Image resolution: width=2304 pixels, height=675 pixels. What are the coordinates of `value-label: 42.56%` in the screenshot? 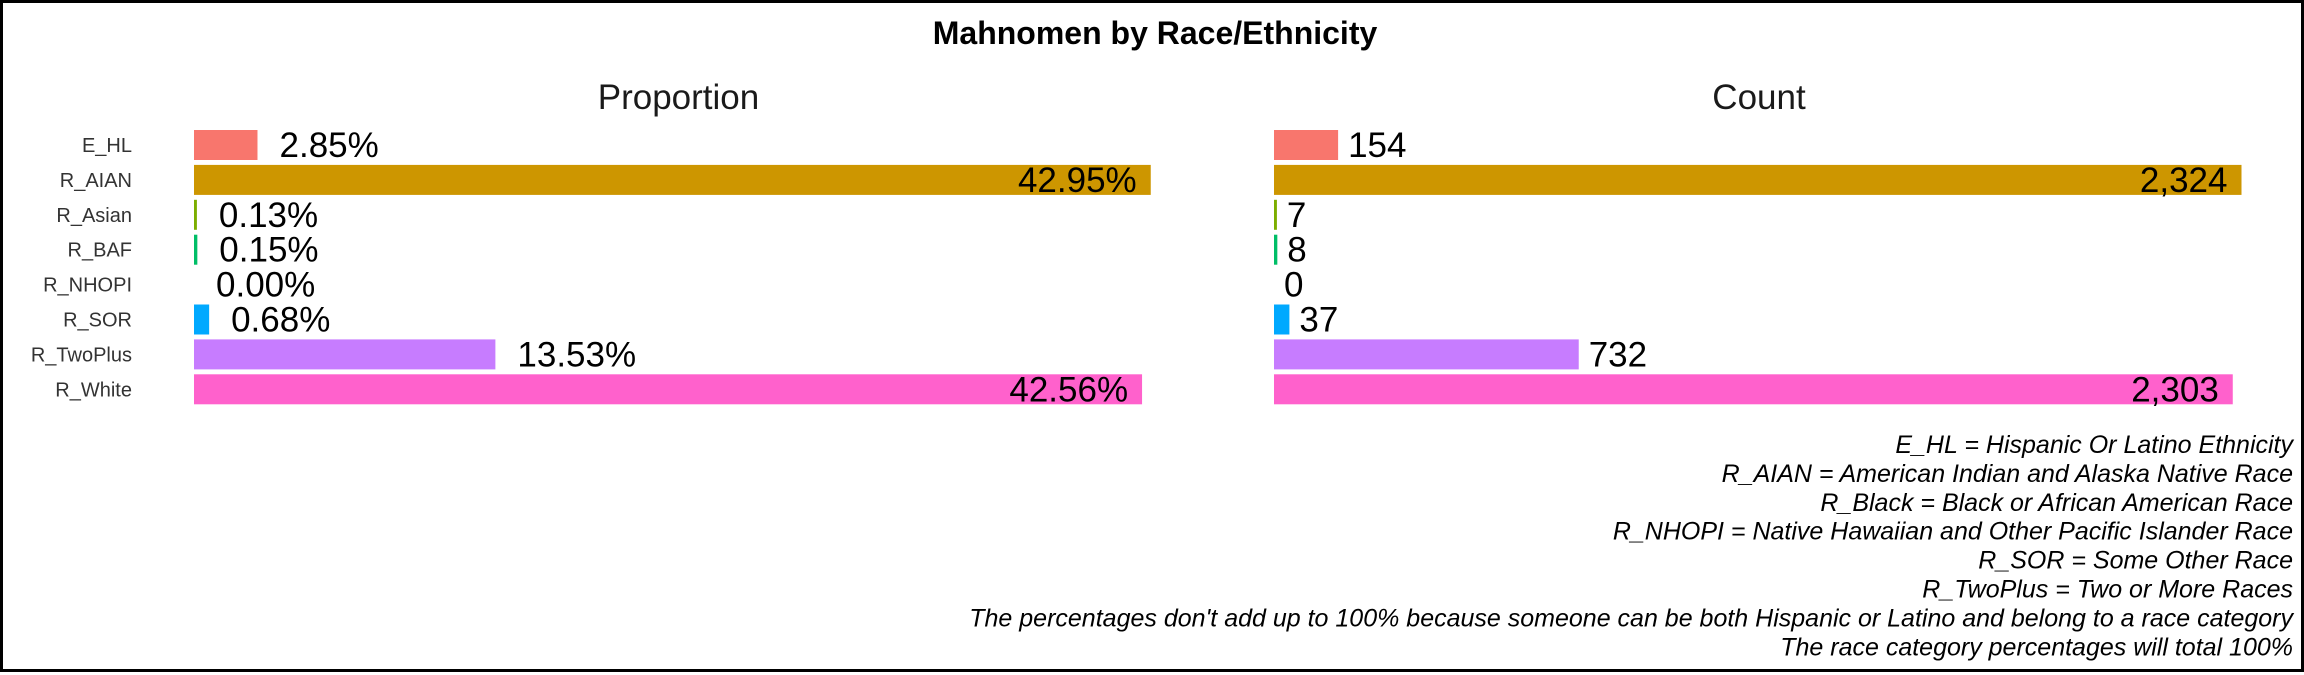 It's located at (1068, 389).